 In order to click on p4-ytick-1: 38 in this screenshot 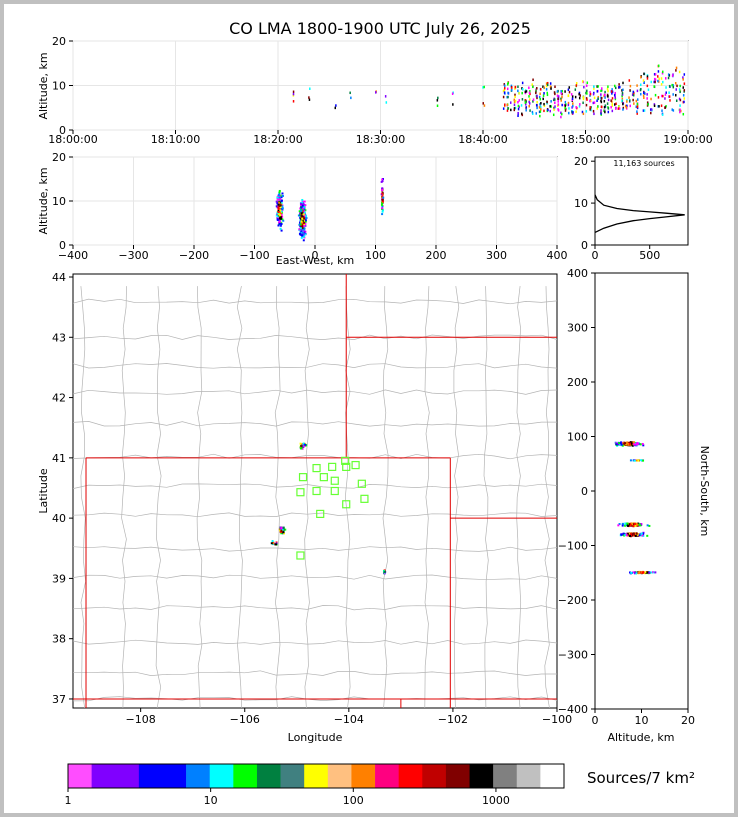, I will do `click(59, 639)`.